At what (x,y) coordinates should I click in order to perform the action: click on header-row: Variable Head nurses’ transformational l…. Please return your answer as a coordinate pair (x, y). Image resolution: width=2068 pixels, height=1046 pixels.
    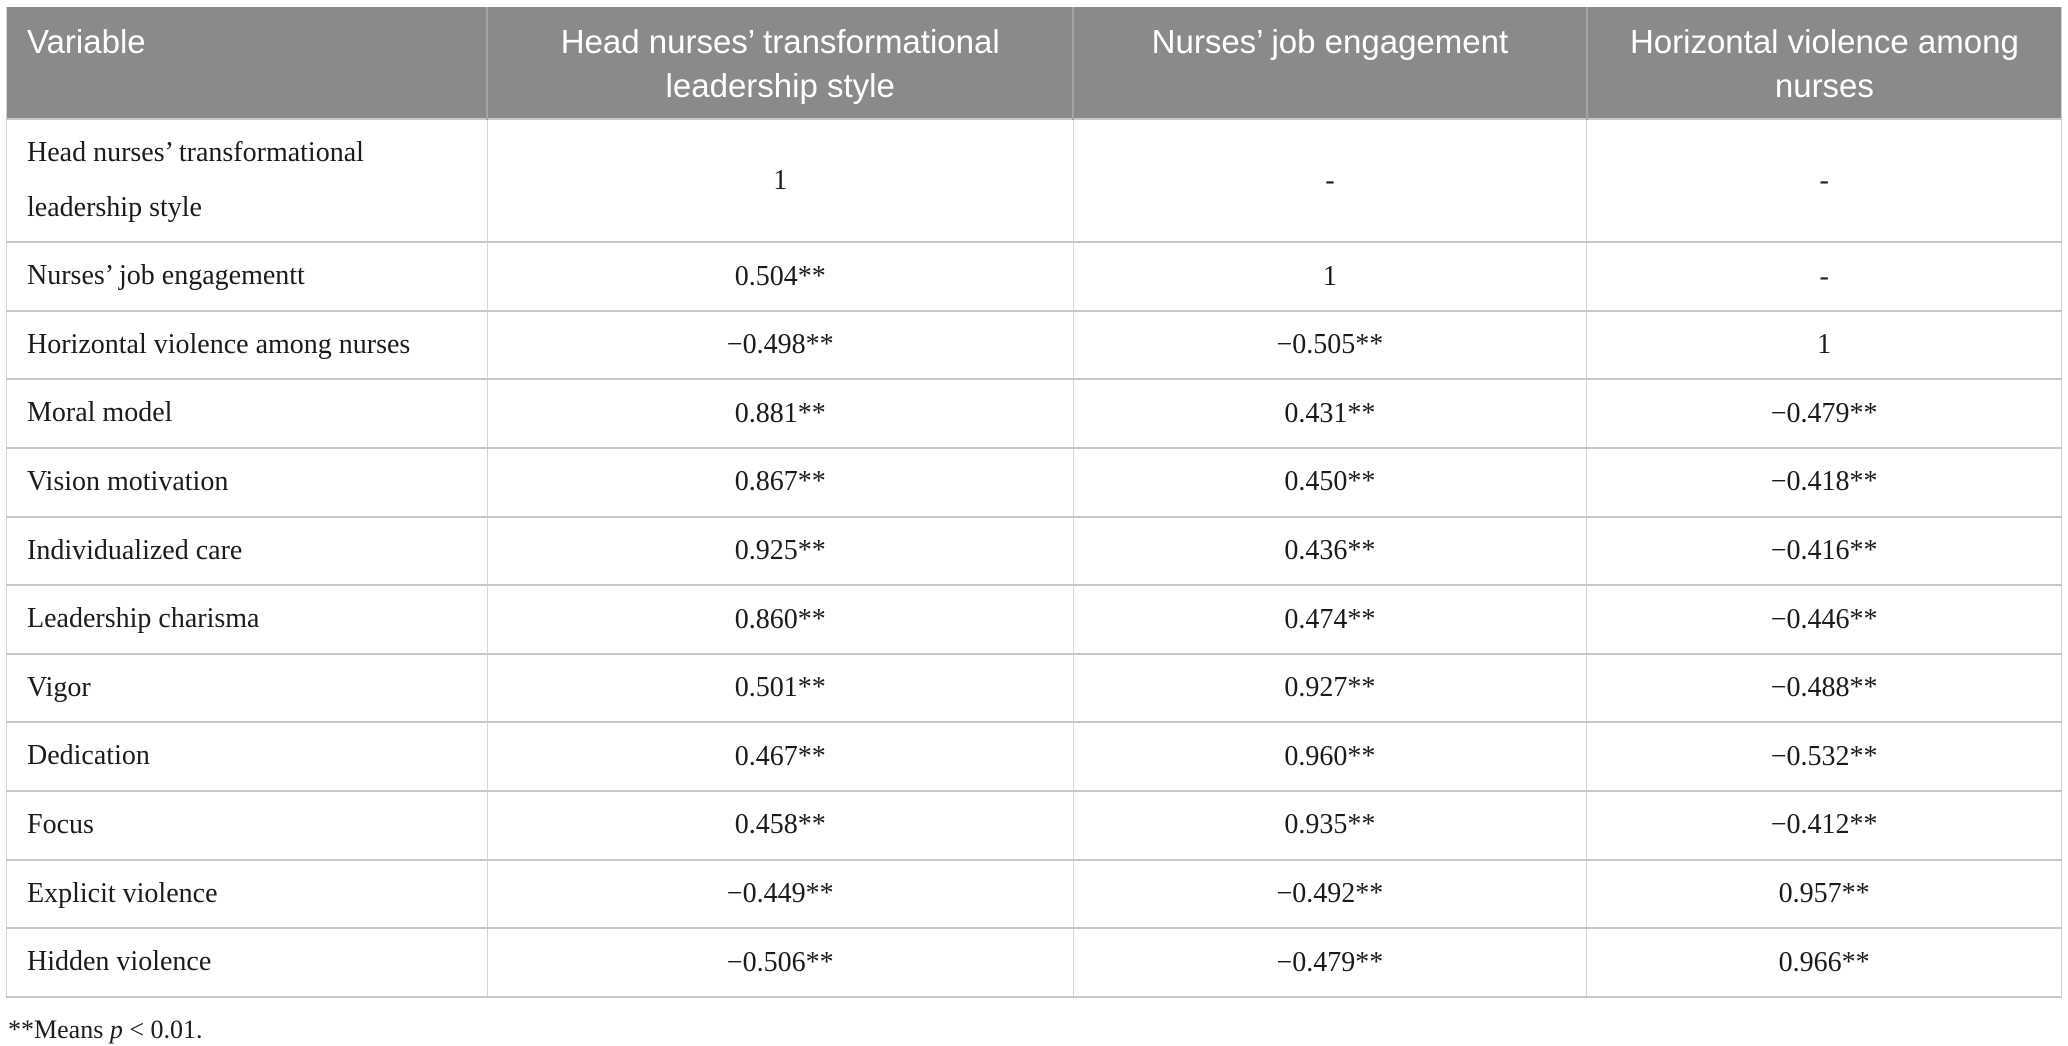
    Looking at the image, I should click on (1034, 63).